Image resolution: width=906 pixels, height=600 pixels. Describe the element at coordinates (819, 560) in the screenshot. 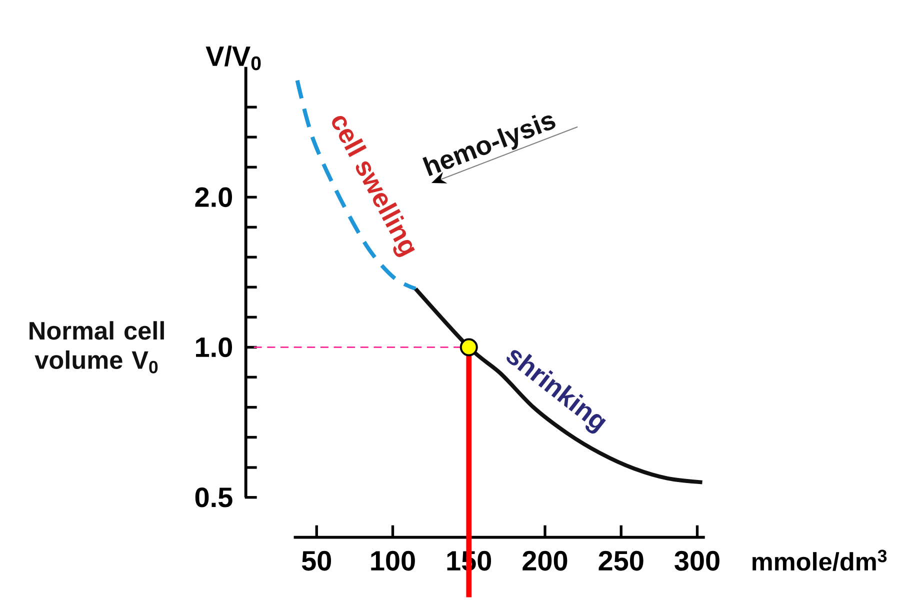

I see `x-axis-title: mmole/dm$^{3}$` at that location.